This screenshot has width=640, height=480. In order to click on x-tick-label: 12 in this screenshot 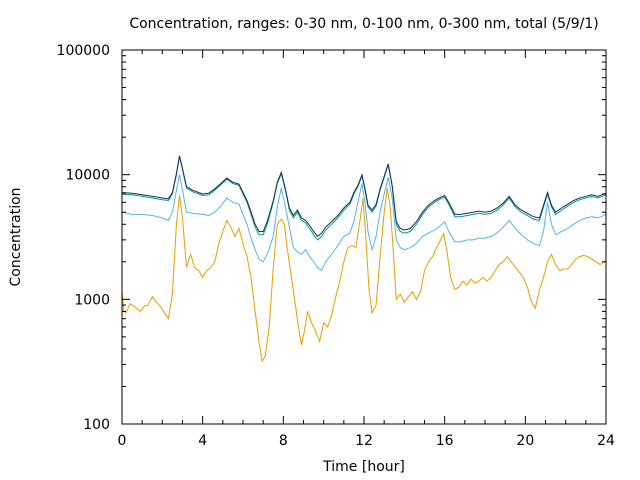, I will do `click(364, 441)`.